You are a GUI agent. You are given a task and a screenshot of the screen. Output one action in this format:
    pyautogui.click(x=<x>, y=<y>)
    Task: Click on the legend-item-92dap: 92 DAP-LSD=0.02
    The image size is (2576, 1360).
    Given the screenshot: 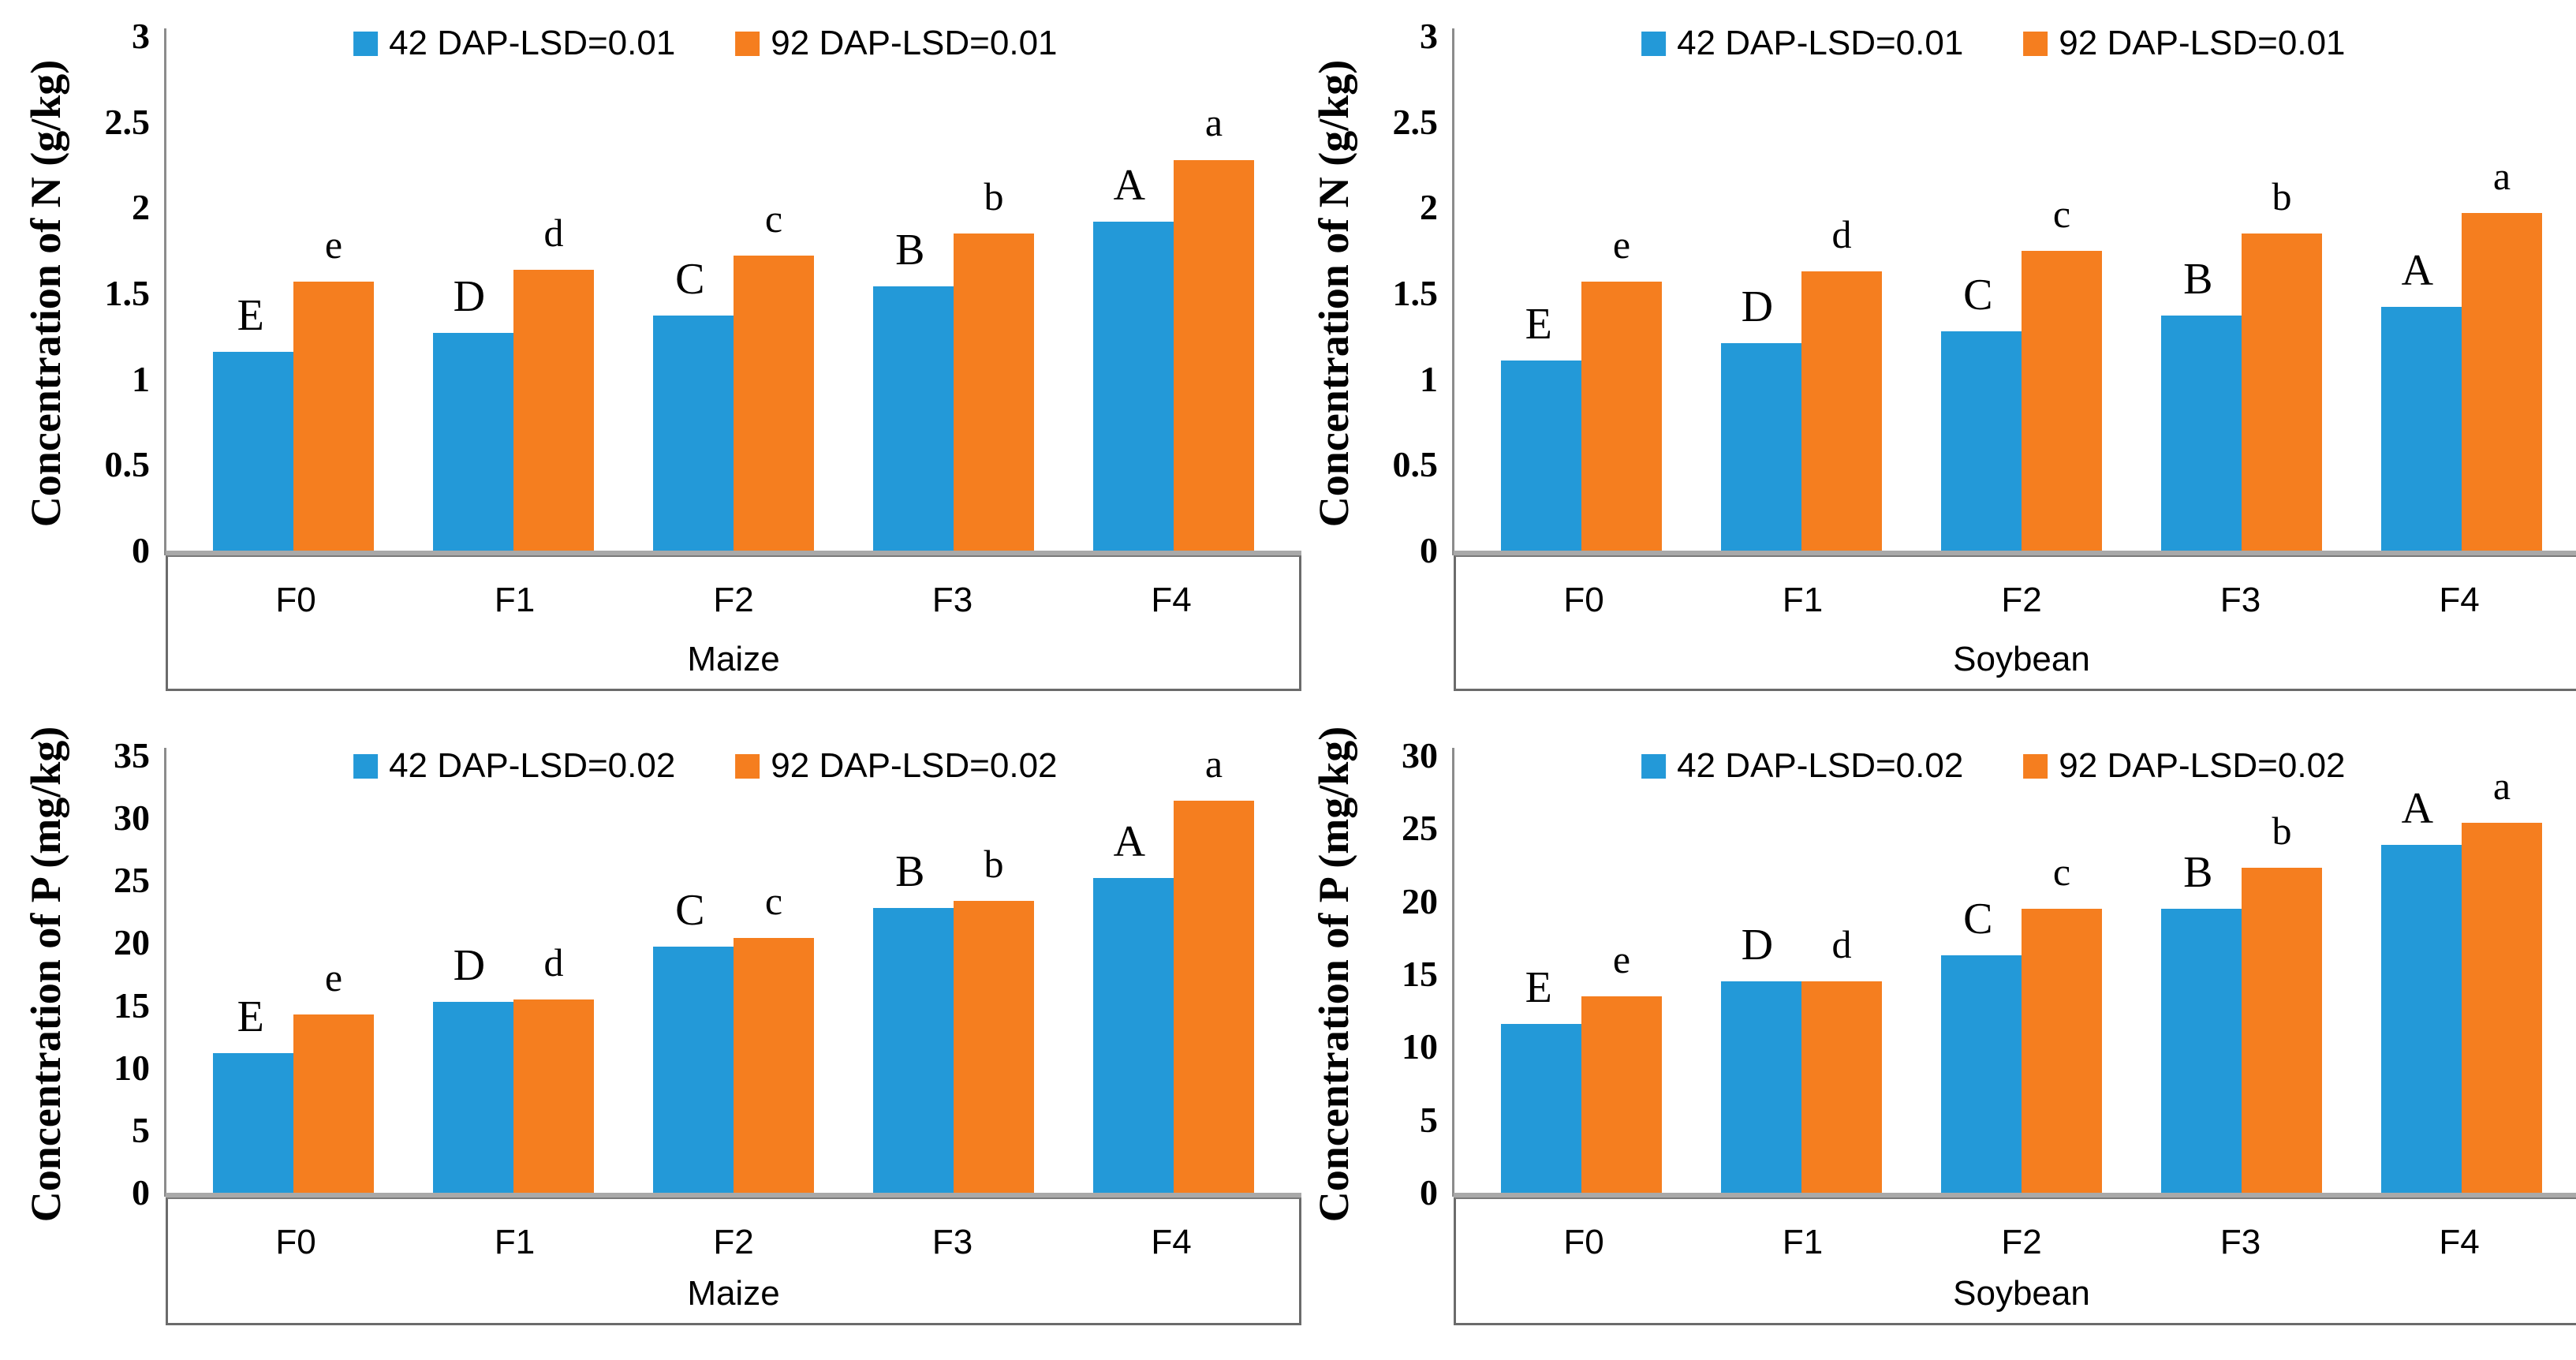 What is the action you would take?
    pyautogui.click(x=2184, y=766)
    